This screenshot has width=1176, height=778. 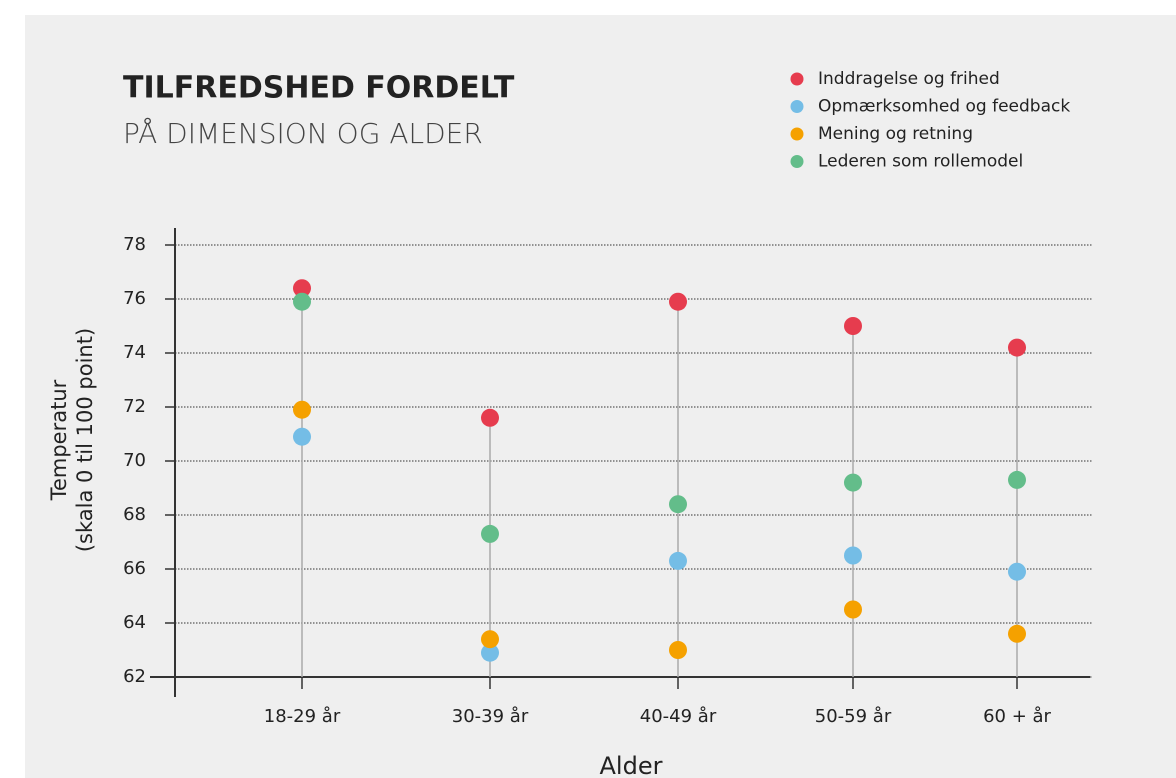 What do you see at coordinates (134, 244) in the screenshot?
I see `y-tick-label: 78` at bounding box center [134, 244].